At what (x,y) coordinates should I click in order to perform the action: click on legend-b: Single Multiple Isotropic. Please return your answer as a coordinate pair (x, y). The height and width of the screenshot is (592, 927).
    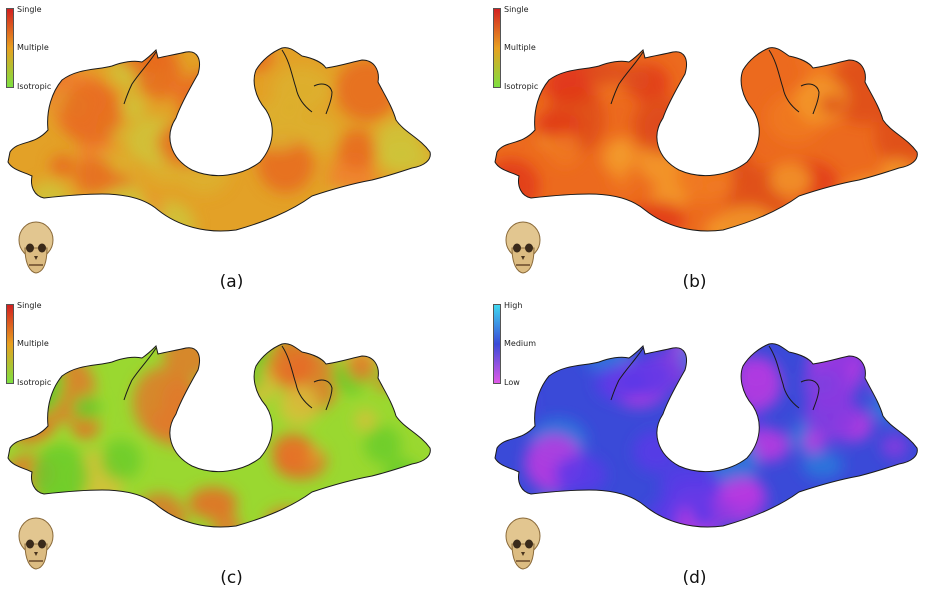
    Looking at the image, I should click on (523, 48).